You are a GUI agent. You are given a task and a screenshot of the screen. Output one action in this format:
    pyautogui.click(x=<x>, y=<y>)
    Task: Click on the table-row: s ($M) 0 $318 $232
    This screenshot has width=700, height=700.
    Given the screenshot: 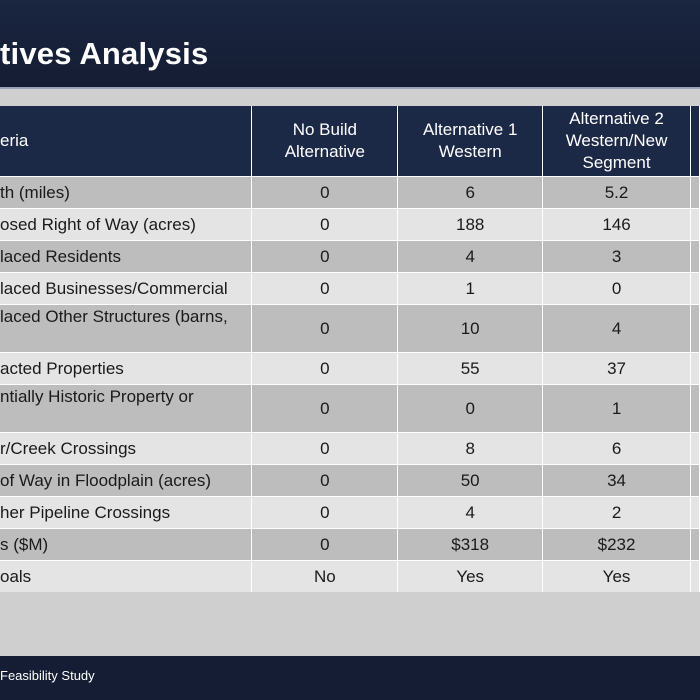 What is the action you would take?
    pyautogui.click(x=350, y=544)
    